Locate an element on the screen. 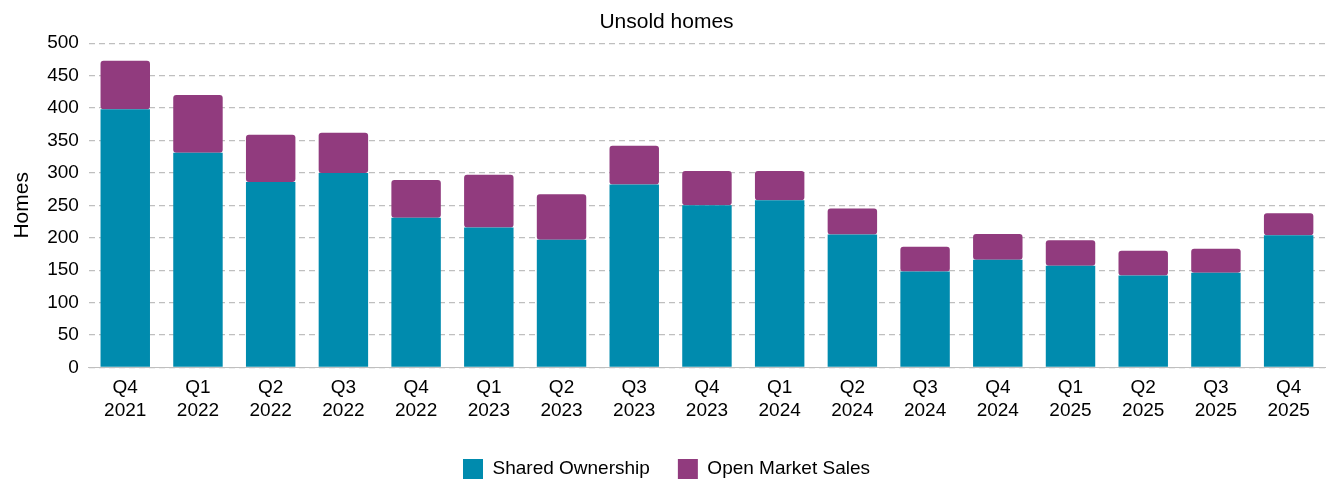 The image size is (1335, 489). x-tick-label: Q4 2023 is located at coordinates (707, 398).